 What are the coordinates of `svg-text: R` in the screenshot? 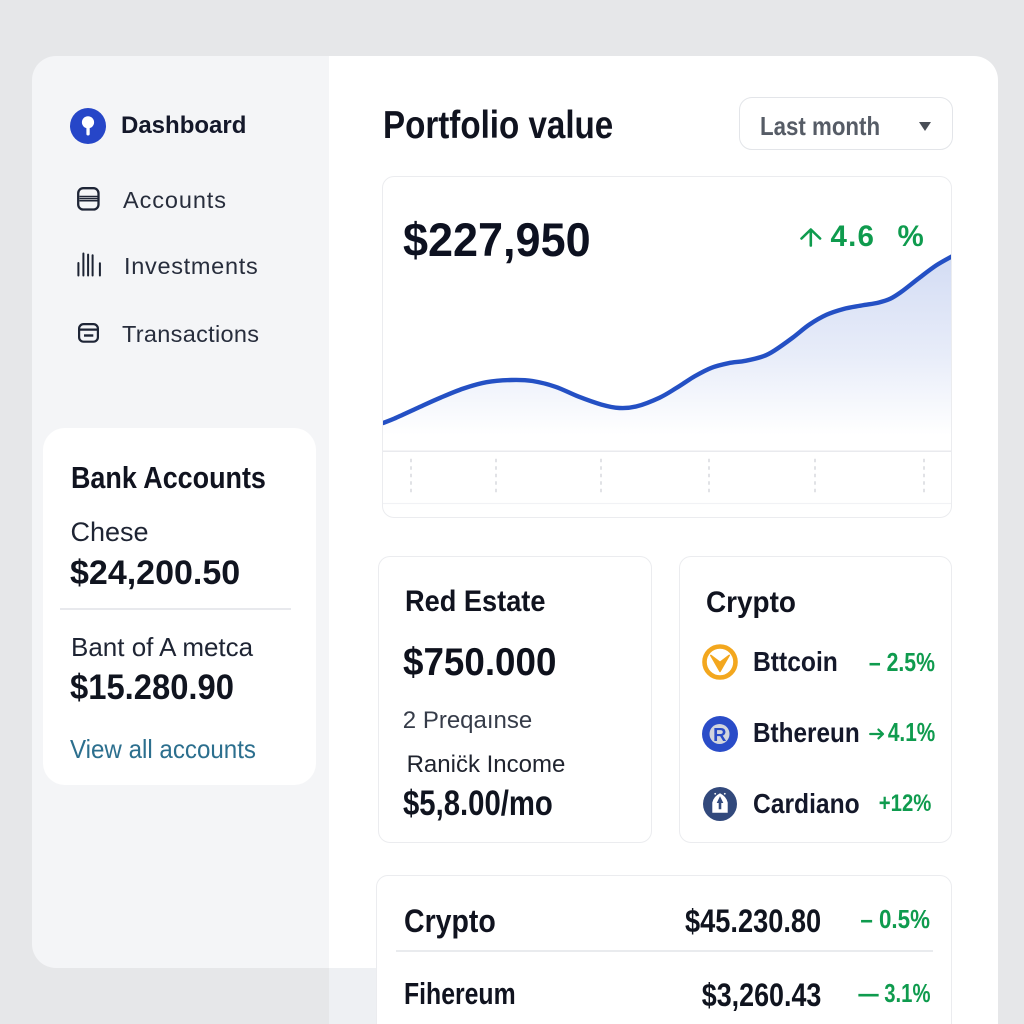 It's located at (719, 734).